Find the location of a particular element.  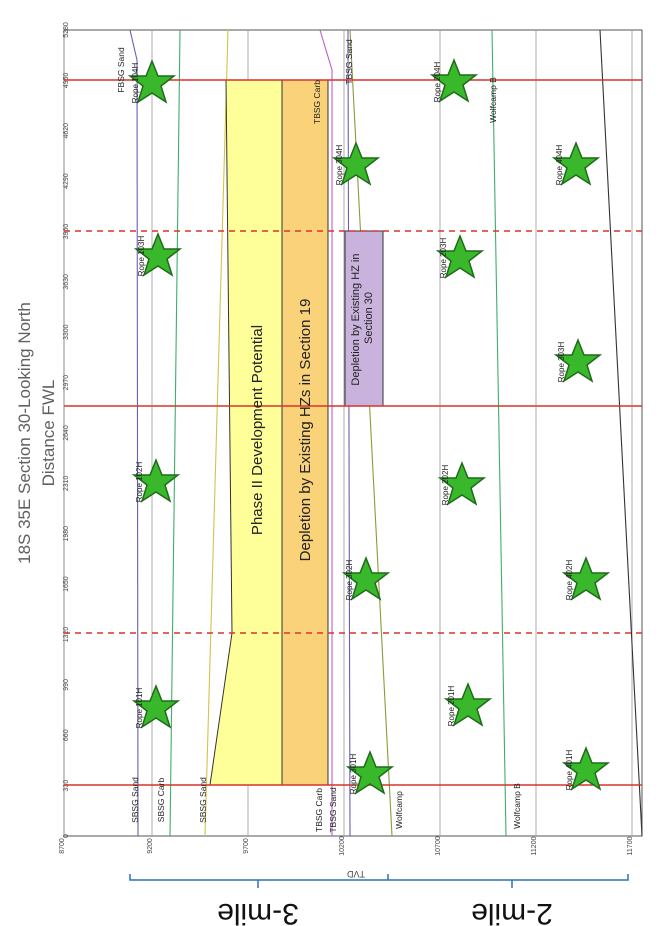

tbsg-carb-line is located at coordinates (326, 432).